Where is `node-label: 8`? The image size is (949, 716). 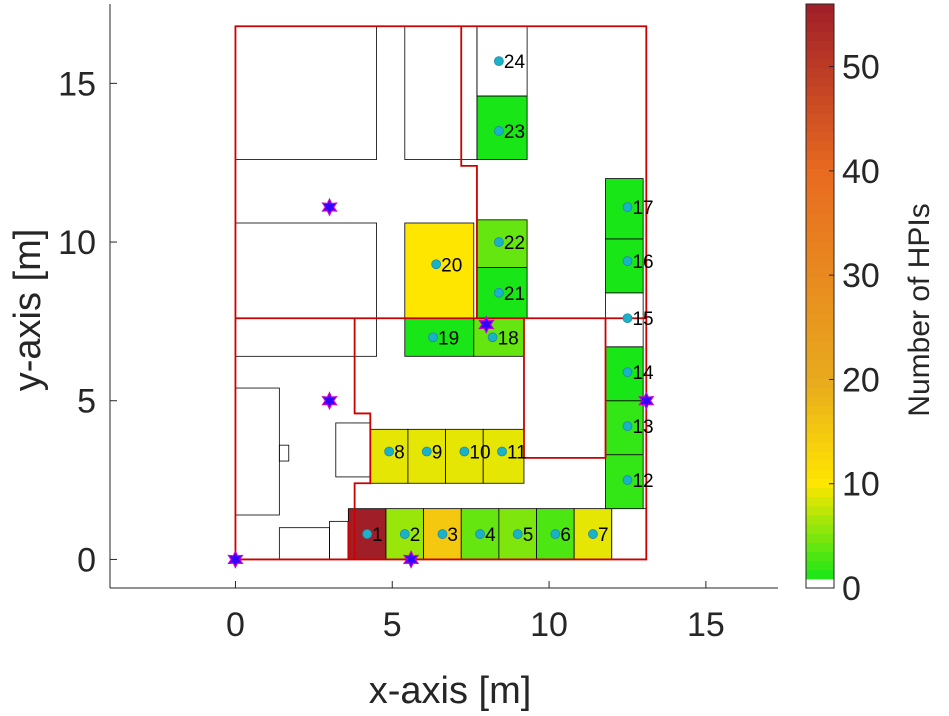 node-label: 8 is located at coordinates (399, 453).